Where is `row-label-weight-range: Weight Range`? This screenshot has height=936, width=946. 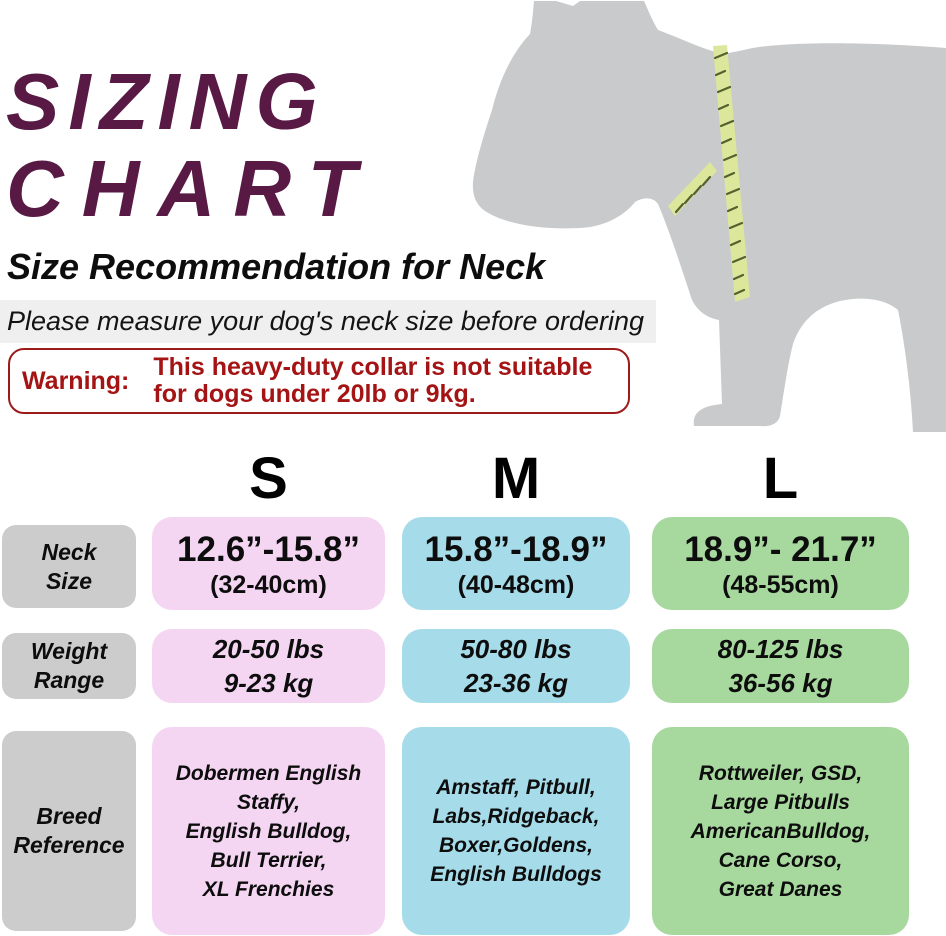 row-label-weight-range: Weight Range is located at coordinates (69, 666).